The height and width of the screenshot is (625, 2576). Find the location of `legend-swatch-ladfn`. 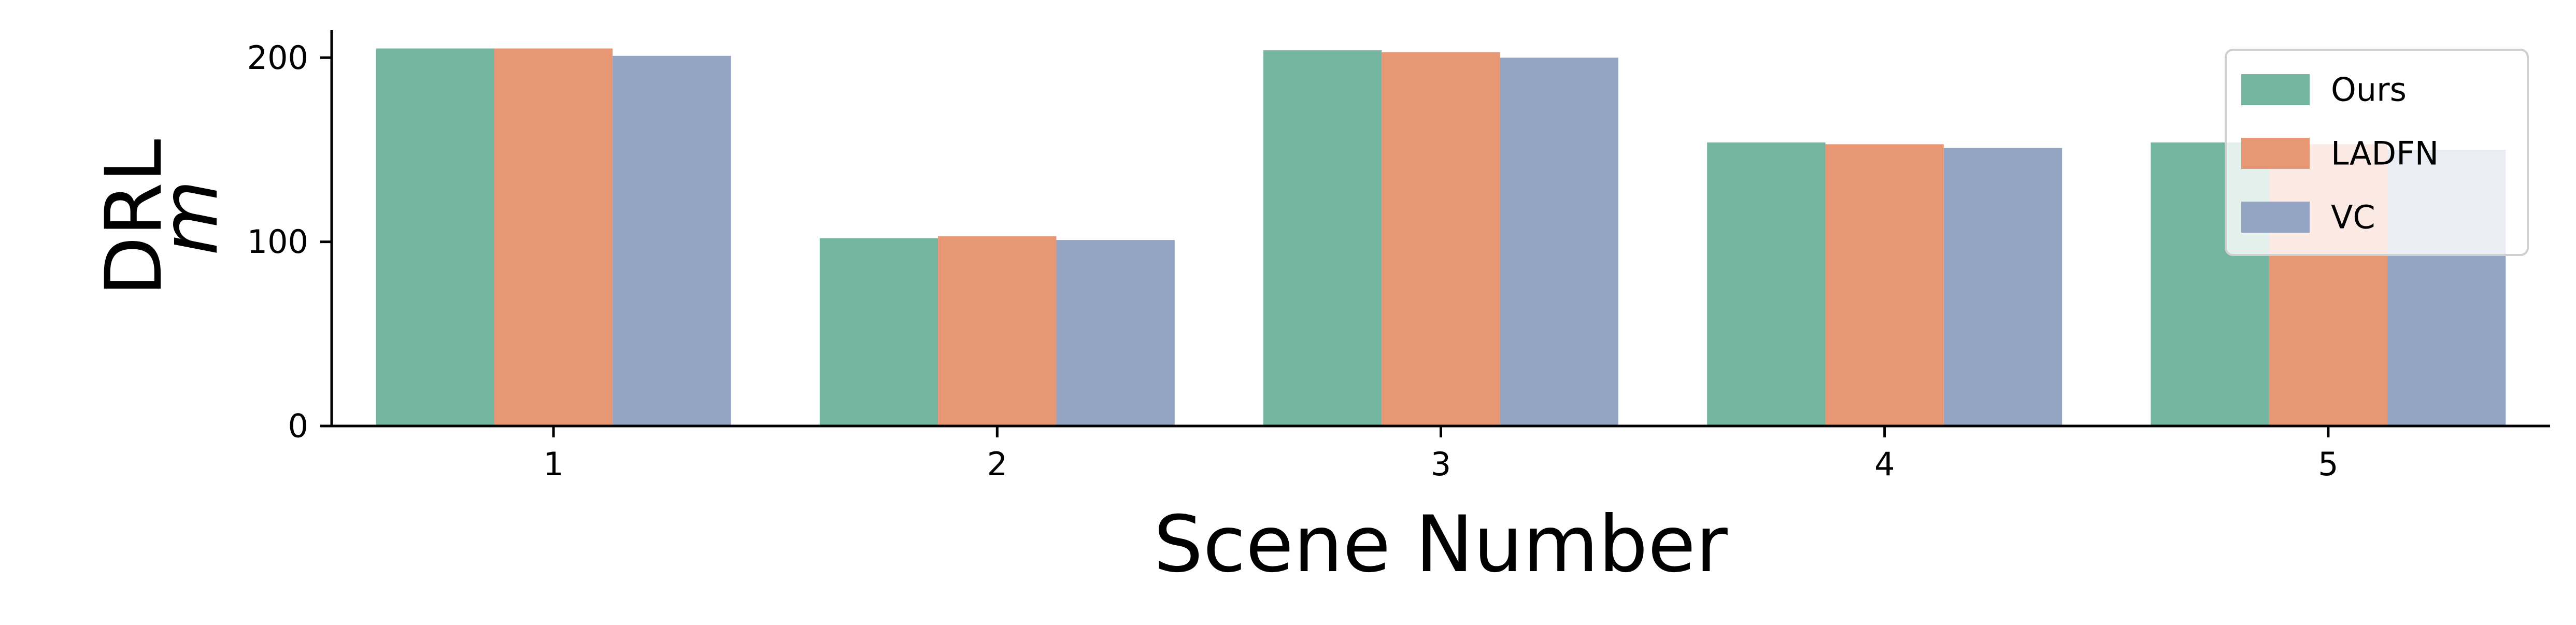

legend-swatch-ladfn is located at coordinates (2275, 153).